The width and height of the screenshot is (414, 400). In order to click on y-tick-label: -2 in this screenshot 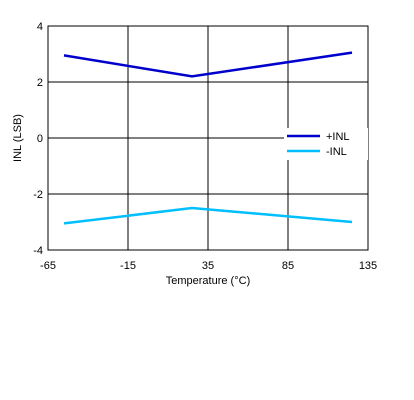, I will do `click(38, 195)`.